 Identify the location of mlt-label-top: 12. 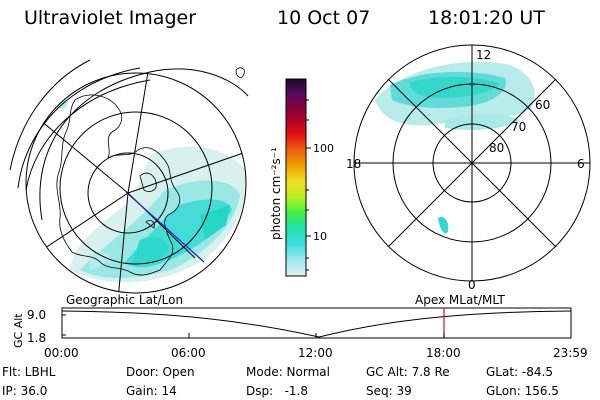
(483, 55).